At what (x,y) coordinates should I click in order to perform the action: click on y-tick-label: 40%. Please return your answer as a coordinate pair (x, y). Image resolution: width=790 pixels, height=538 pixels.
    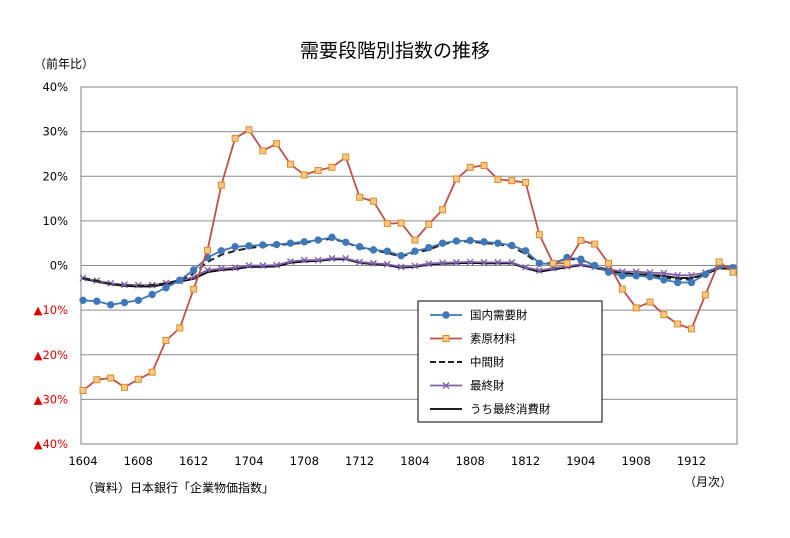
    Looking at the image, I should click on (55, 87).